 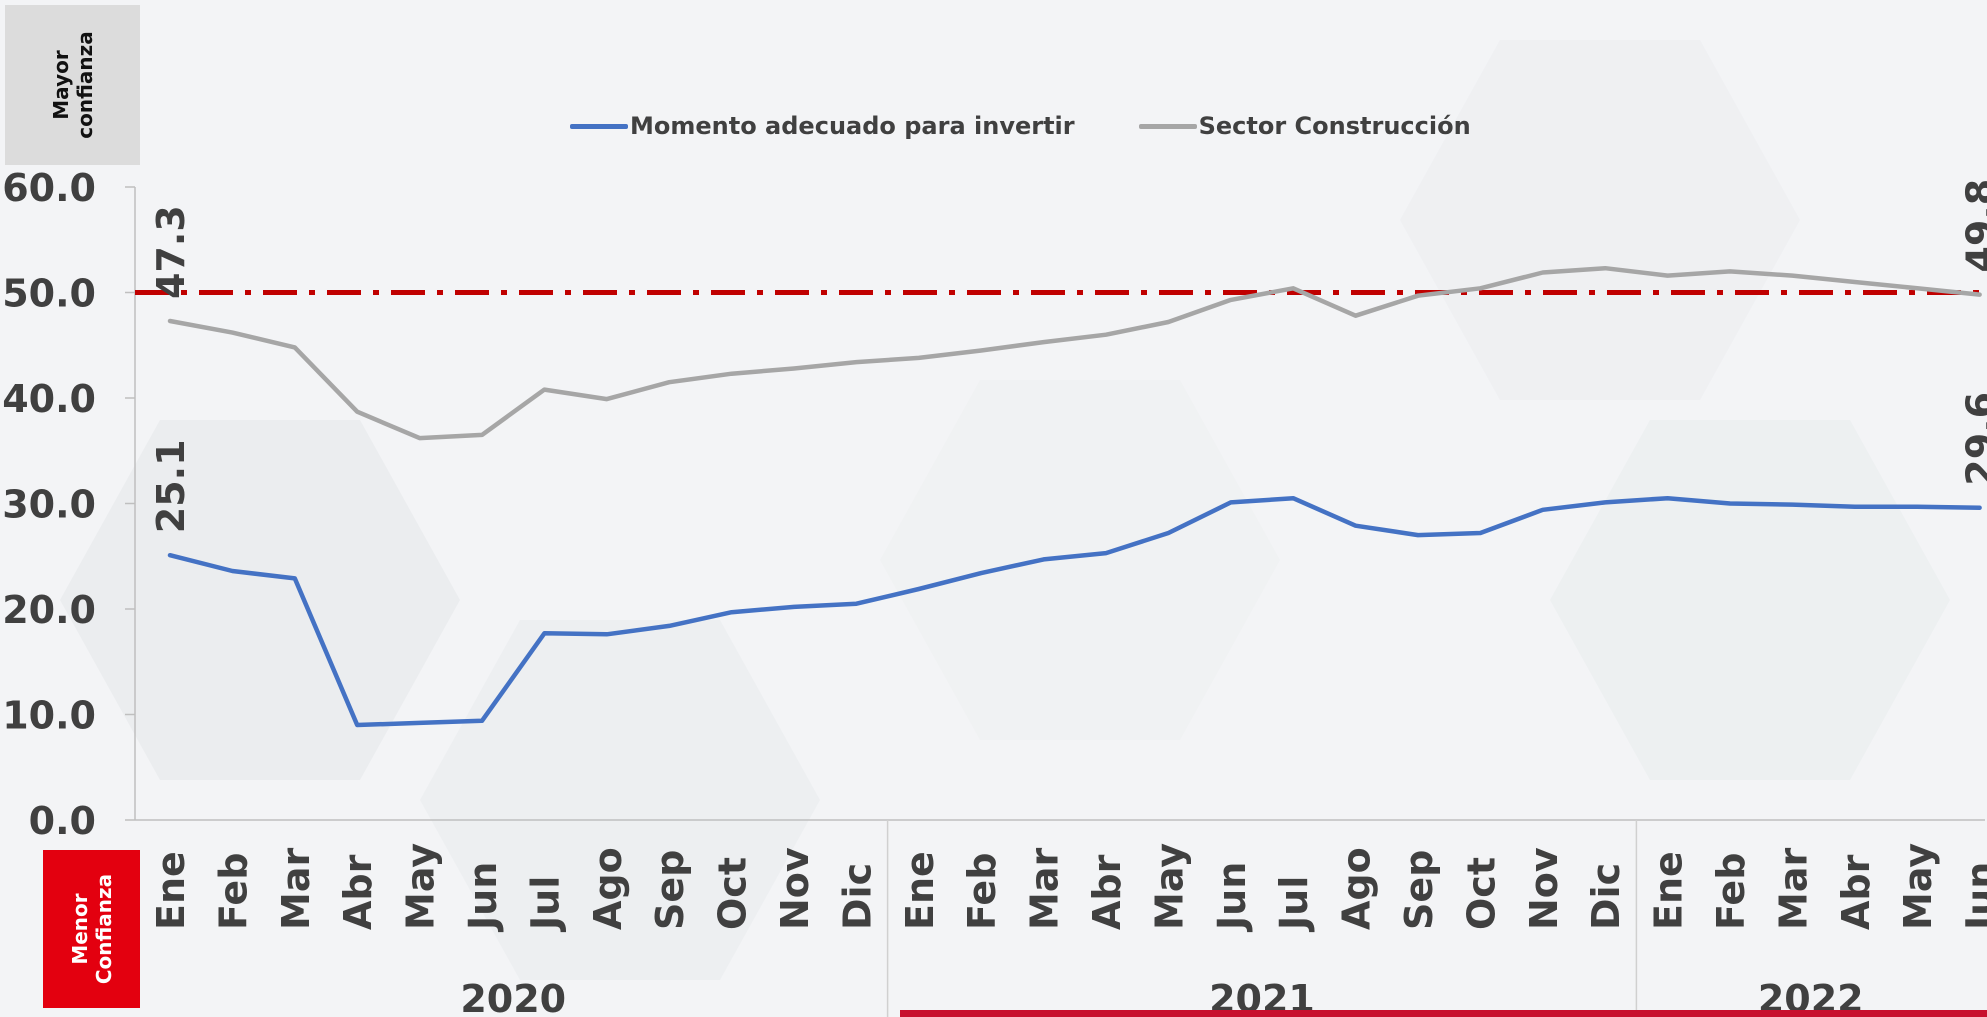 What do you see at coordinates (91, 929) in the screenshot?
I see `lower-confidence-box: Menor Confianza` at bounding box center [91, 929].